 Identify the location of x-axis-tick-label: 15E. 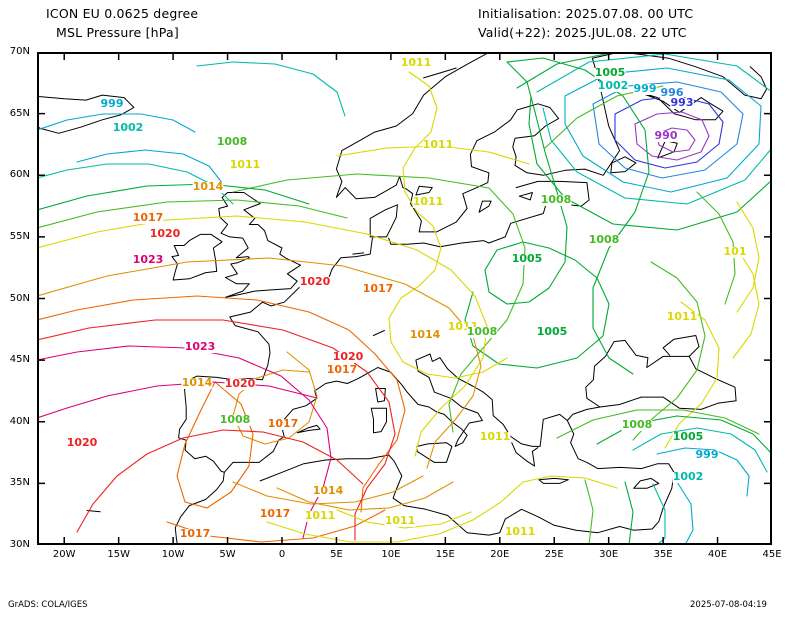
(445, 554).